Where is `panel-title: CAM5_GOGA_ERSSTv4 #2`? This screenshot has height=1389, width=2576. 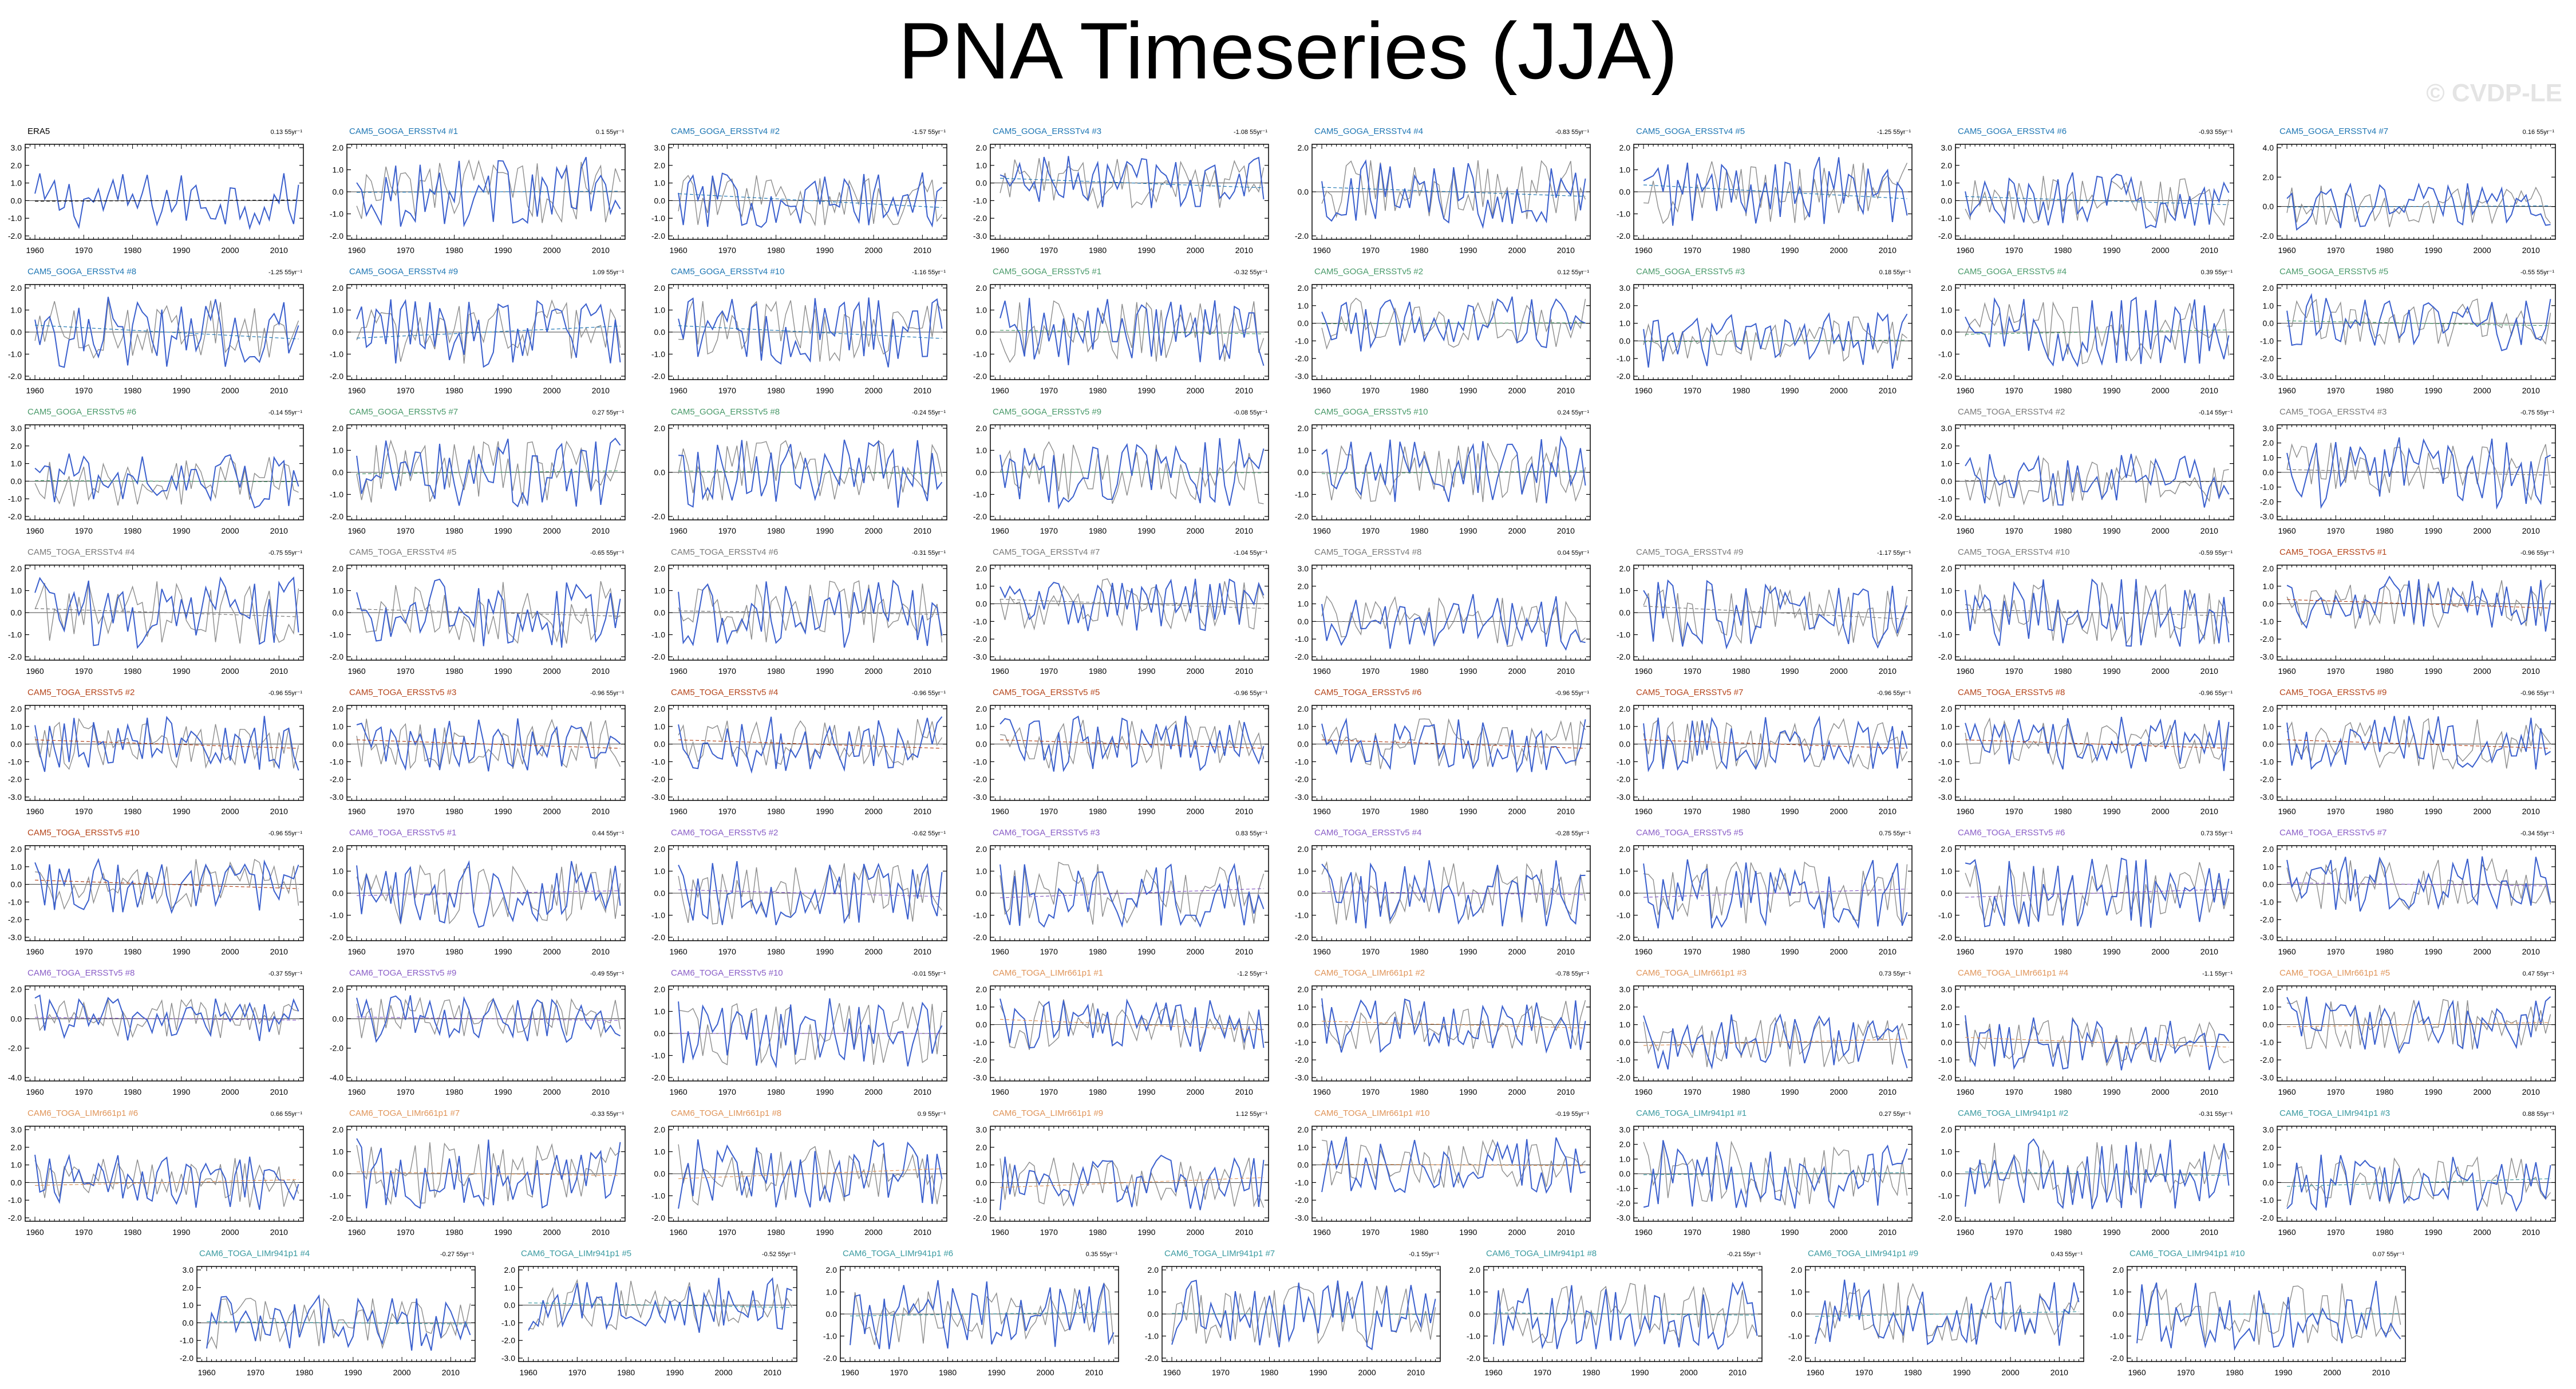
panel-title: CAM5_GOGA_ERSSTv4 #2 is located at coordinates (725, 131).